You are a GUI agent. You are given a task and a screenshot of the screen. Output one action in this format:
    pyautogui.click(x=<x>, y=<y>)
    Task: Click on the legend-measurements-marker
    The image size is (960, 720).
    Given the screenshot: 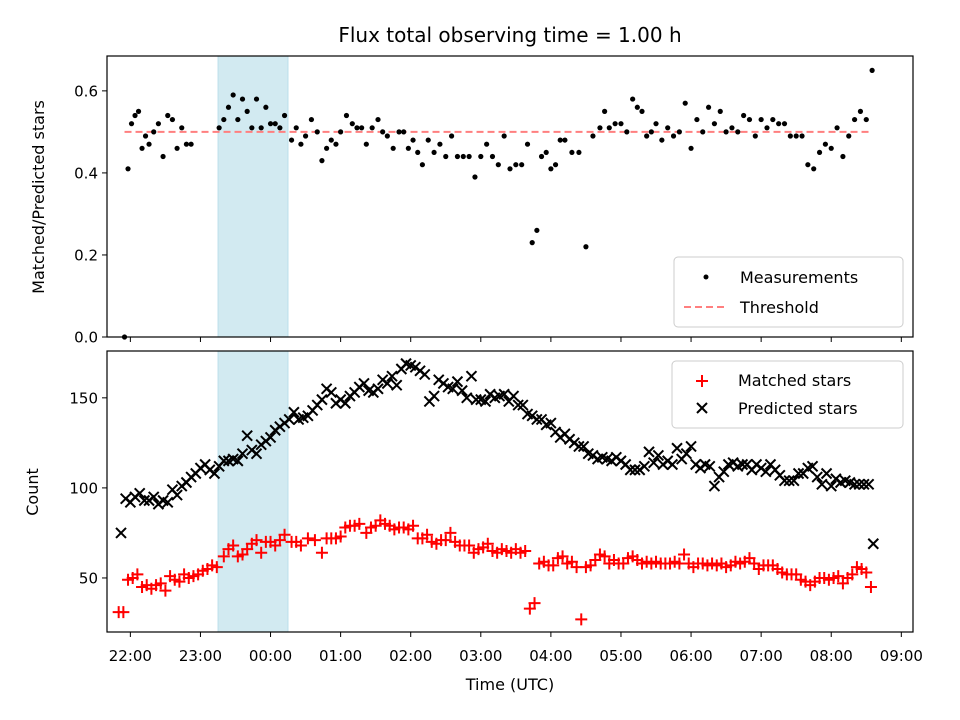 What is the action you would take?
    pyautogui.click(x=706, y=277)
    